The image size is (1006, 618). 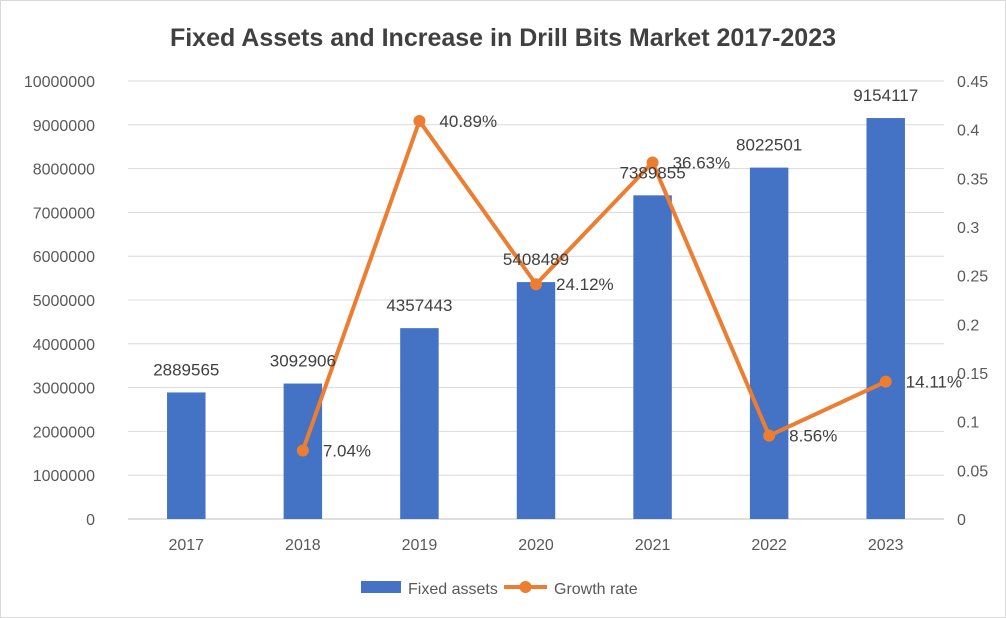 I want to click on right-tick-label: 0.1, so click(x=968, y=423).